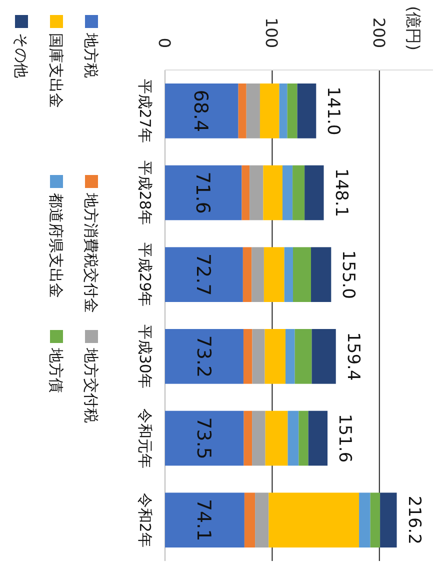 This screenshot has height=565, width=436. I want to click on x-tick-label: 0, so click(164, 43).